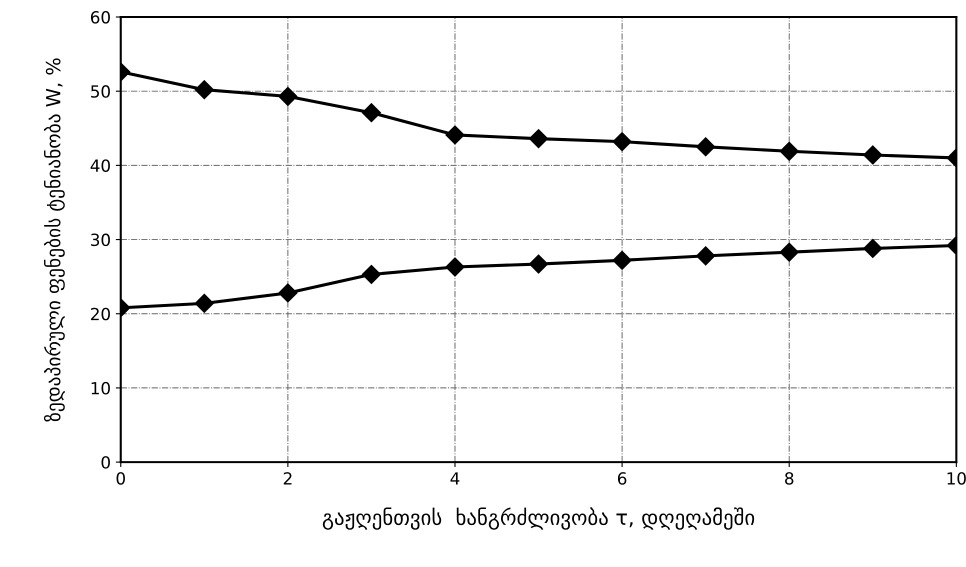 This screenshot has width=966, height=567. Describe the element at coordinates (100, 165) in the screenshot. I see `y-tick-label: 40` at that location.